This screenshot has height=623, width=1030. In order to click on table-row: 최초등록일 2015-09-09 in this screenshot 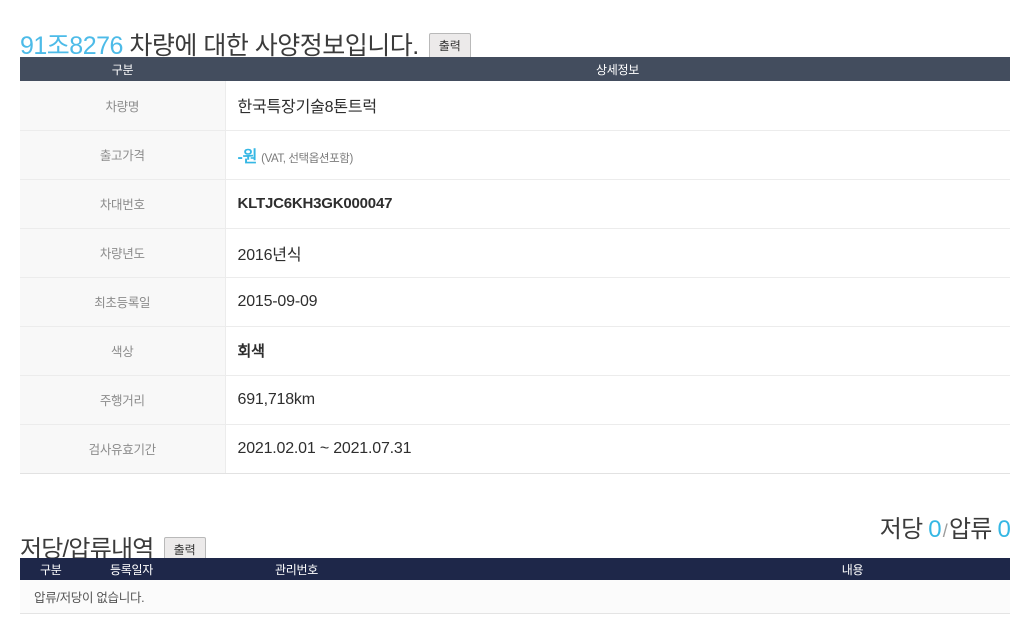, I will do `click(515, 302)`.